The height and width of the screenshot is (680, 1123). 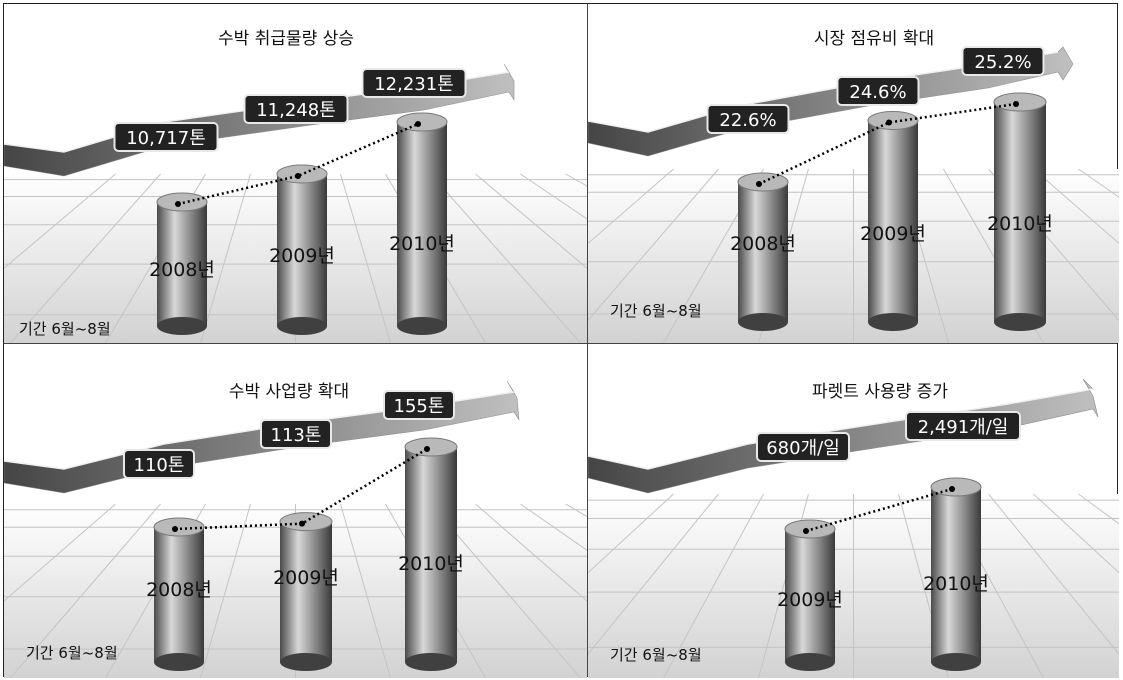 I want to click on chart-3-title: 수박 사업량 확대, so click(x=289, y=392).